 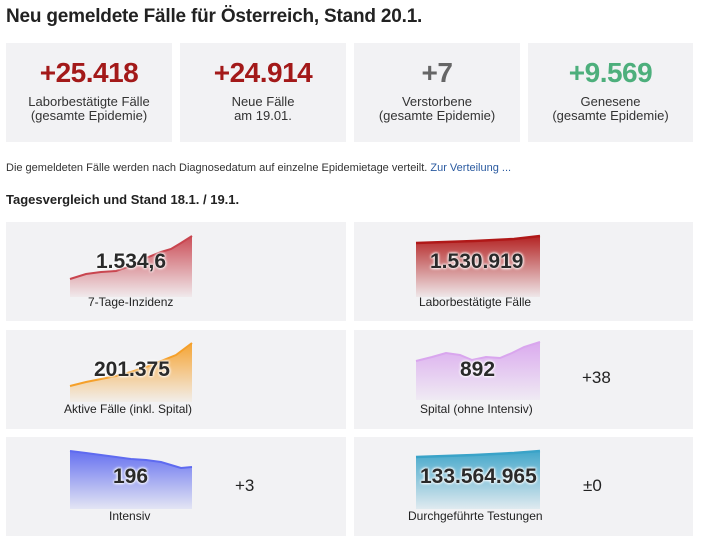 I want to click on card-value: 196, so click(x=131, y=476).